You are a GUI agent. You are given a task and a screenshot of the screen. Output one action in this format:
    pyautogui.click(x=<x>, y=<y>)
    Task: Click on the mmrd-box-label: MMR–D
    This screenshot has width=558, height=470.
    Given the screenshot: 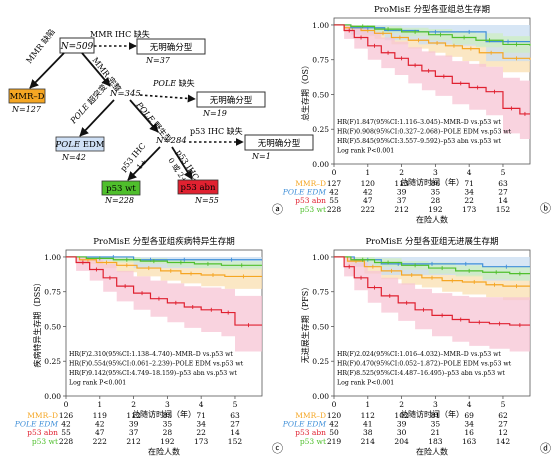 What is the action you would take?
    pyautogui.click(x=27, y=97)
    